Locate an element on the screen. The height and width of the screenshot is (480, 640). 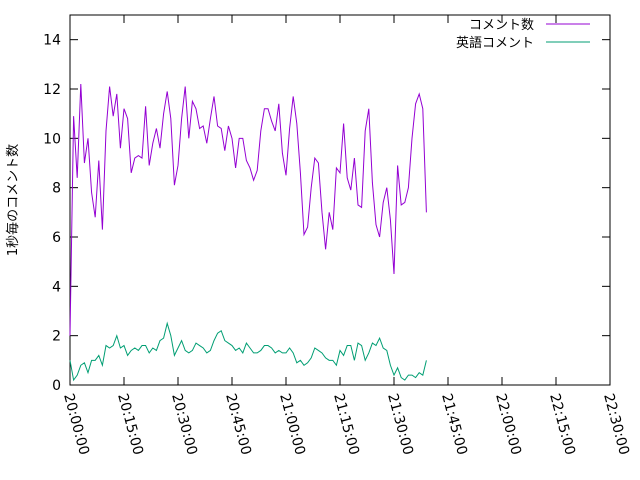
legend-label: コメント数 is located at coordinates (501, 25).